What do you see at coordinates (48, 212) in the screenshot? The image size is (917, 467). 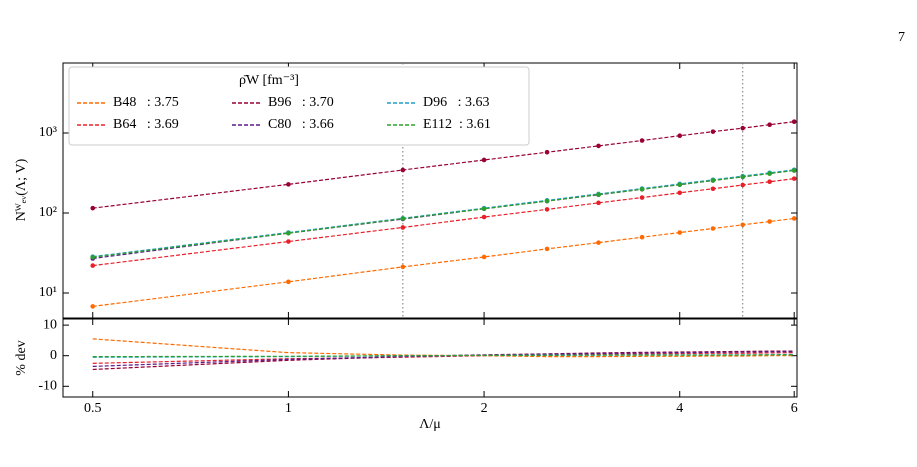 I see `y-tick-label: 10²` at bounding box center [48, 212].